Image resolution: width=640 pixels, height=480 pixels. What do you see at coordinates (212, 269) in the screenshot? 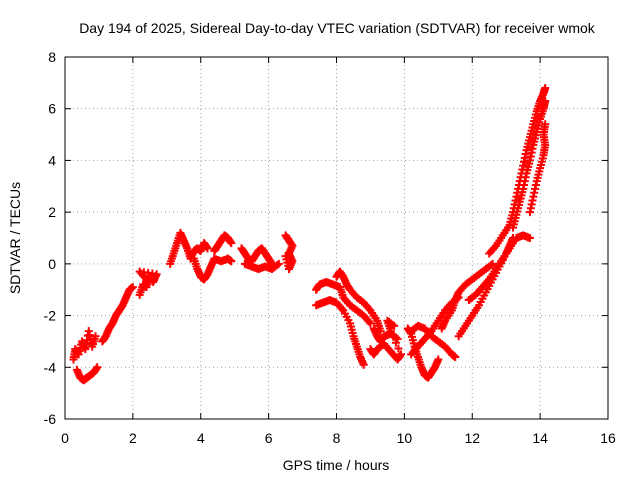
I see `series-arc6` at bounding box center [212, 269].